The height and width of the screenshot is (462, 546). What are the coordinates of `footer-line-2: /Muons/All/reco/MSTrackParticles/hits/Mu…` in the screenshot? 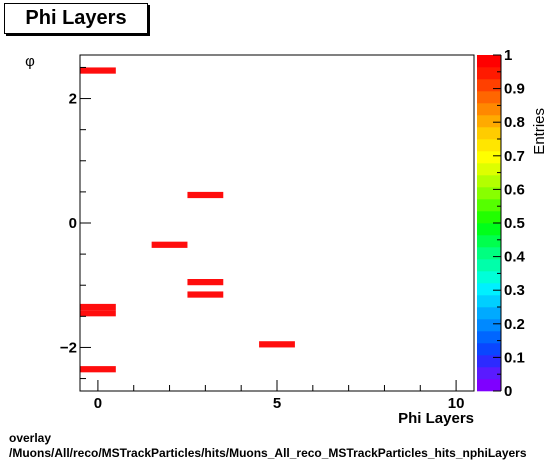 It's located at (268, 453).